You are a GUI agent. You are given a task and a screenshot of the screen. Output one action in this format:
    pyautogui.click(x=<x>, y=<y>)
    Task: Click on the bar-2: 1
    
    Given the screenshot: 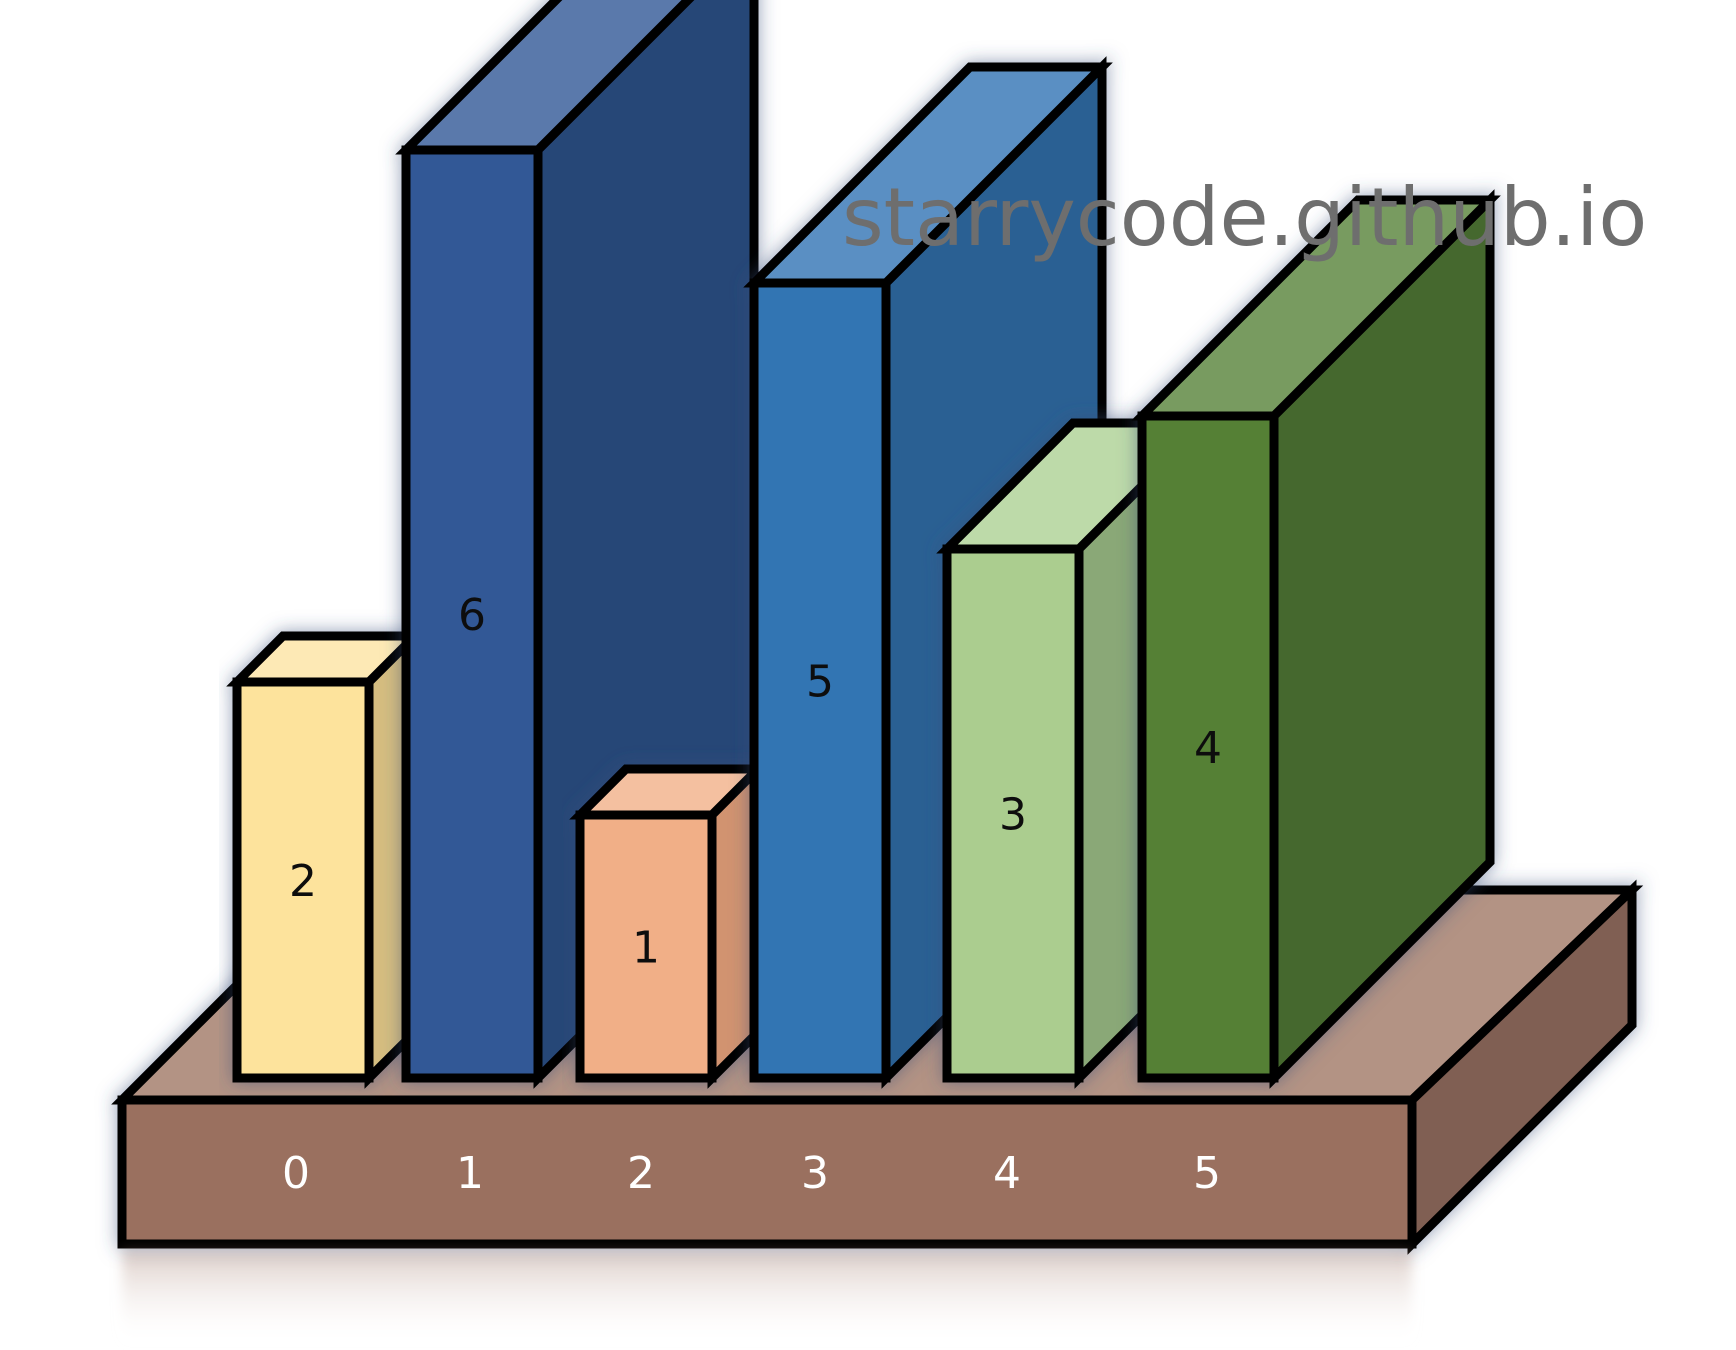 What is the action you would take?
    pyautogui.click(x=669, y=923)
    